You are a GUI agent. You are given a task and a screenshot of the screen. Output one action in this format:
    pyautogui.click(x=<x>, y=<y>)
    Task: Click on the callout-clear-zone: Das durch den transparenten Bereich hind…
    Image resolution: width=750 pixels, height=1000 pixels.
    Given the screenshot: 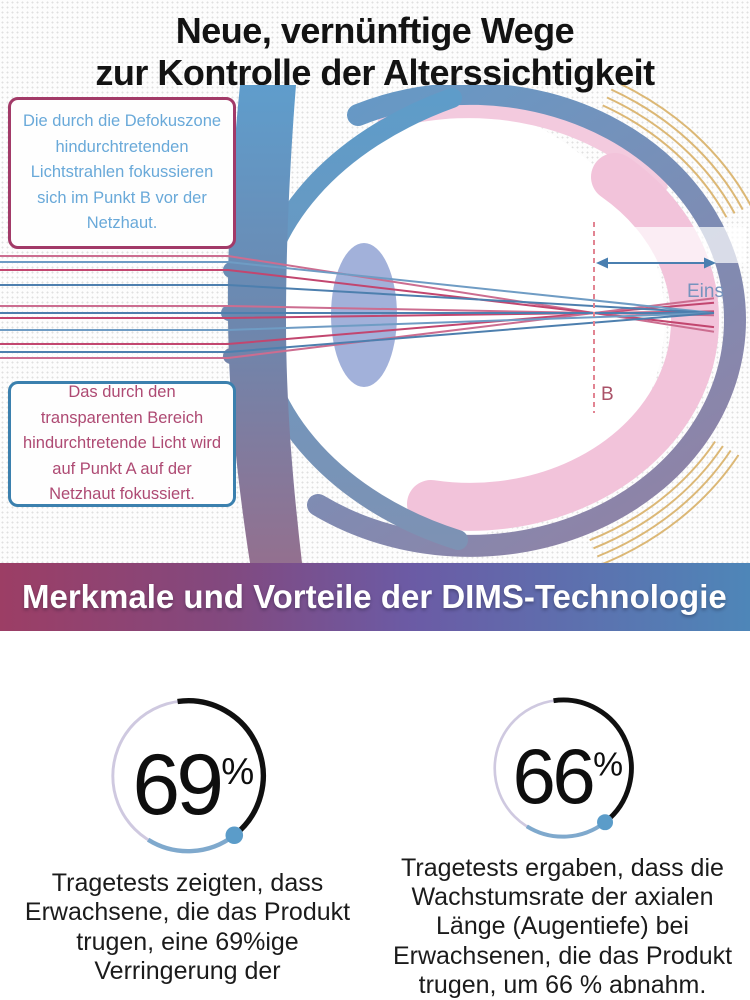 What is the action you would take?
    pyautogui.click(x=122, y=444)
    